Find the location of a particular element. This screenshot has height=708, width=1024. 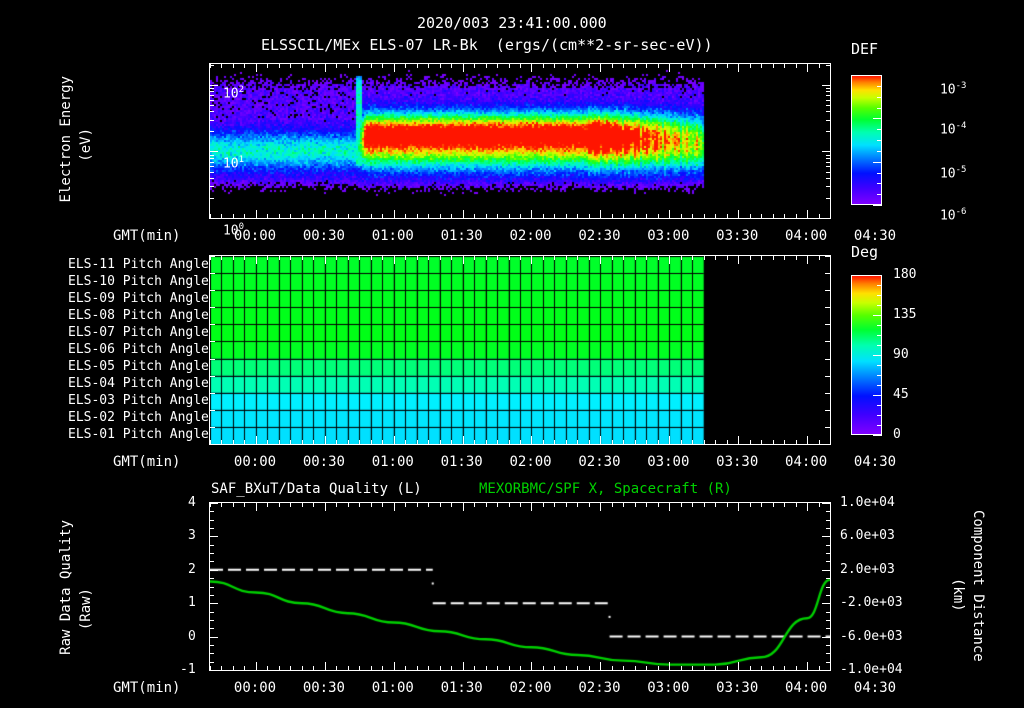

pitch-angle-row-label: ELS-02 Pitch Angle is located at coordinates (138, 418).